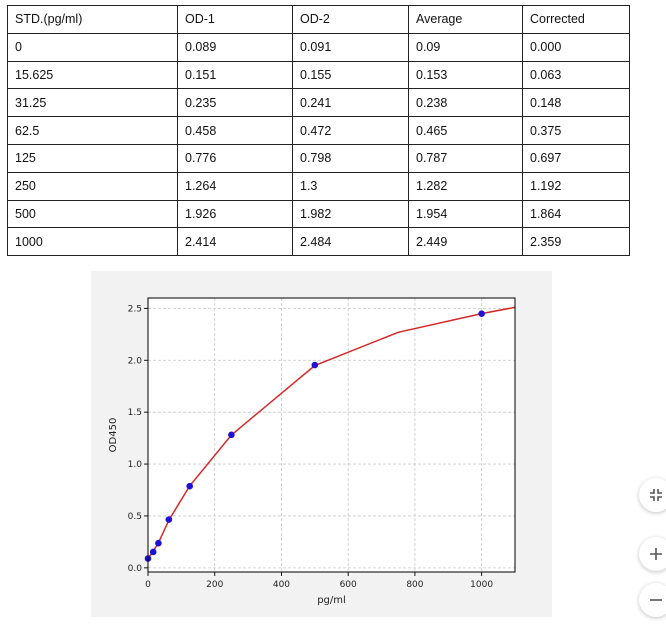 This screenshot has height=631, width=666. I want to click on x-tick-label: 800, so click(414, 585).